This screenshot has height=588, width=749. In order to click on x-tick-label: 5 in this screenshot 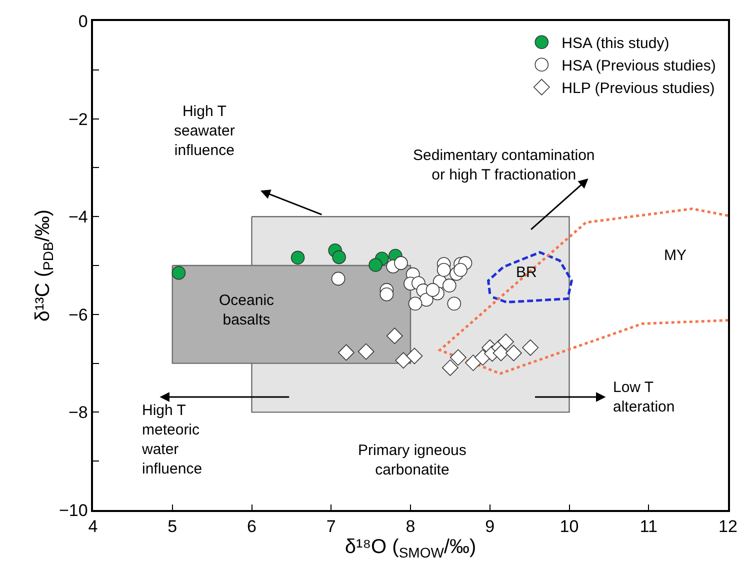, I will do `click(173, 526)`.